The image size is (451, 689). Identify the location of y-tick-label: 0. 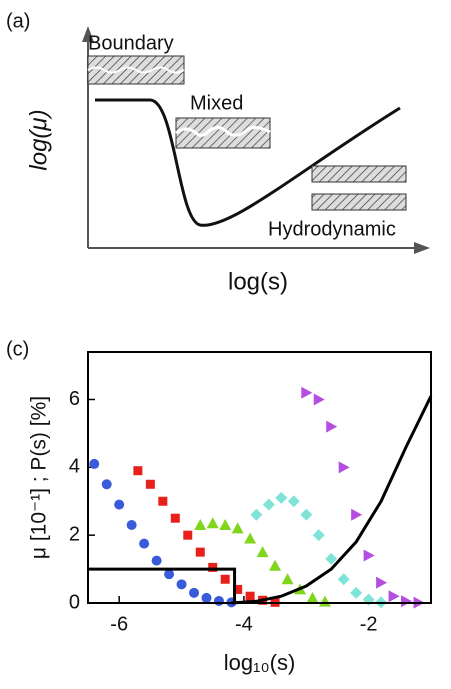
(74, 602).